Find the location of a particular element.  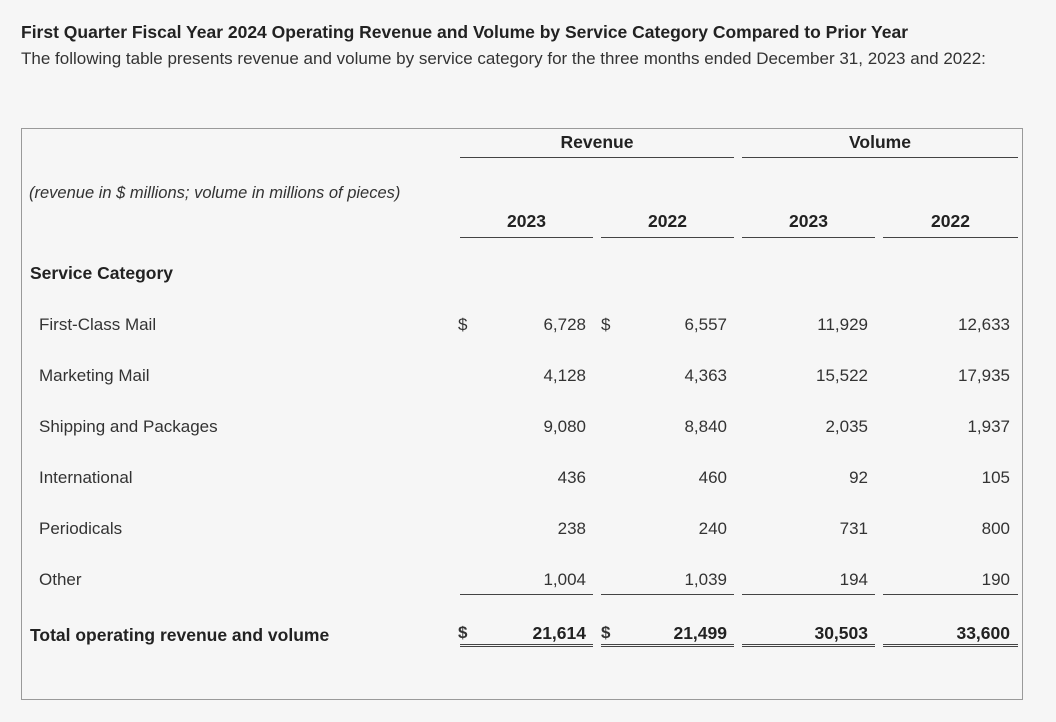

volume-2022-cell: 800 is located at coordinates (995, 528).